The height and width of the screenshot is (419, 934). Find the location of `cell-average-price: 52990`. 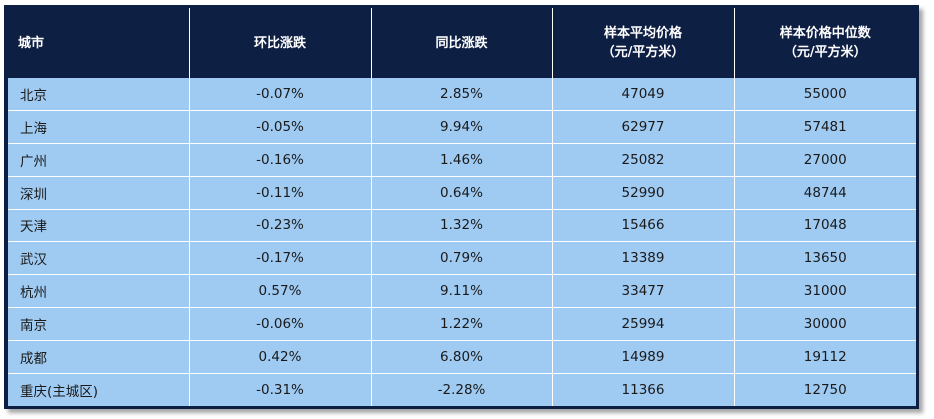

cell-average-price: 52990 is located at coordinates (643, 193).